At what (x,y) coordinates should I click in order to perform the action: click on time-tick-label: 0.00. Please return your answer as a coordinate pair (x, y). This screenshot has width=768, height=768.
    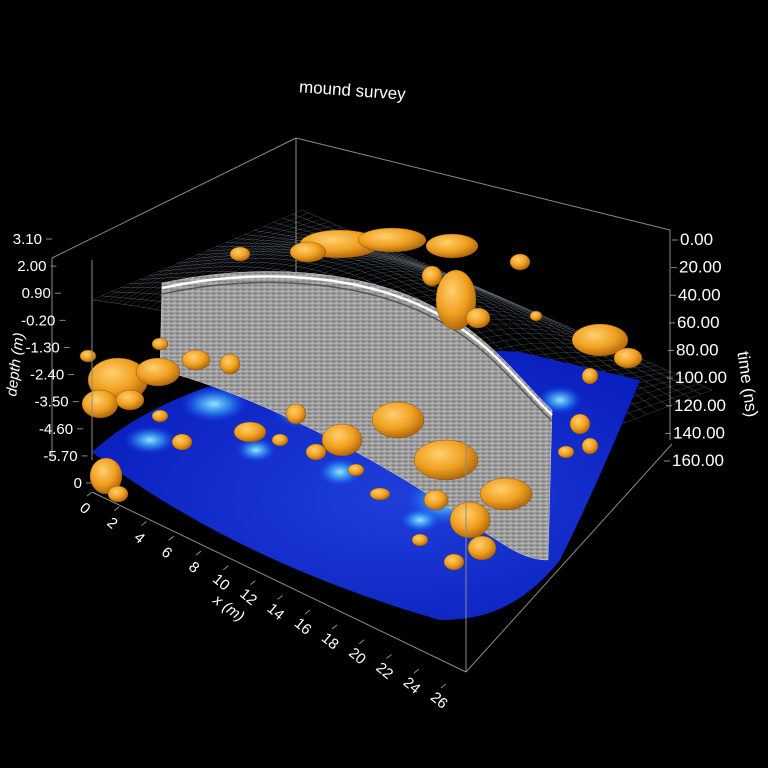
    Looking at the image, I should click on (696, 239).